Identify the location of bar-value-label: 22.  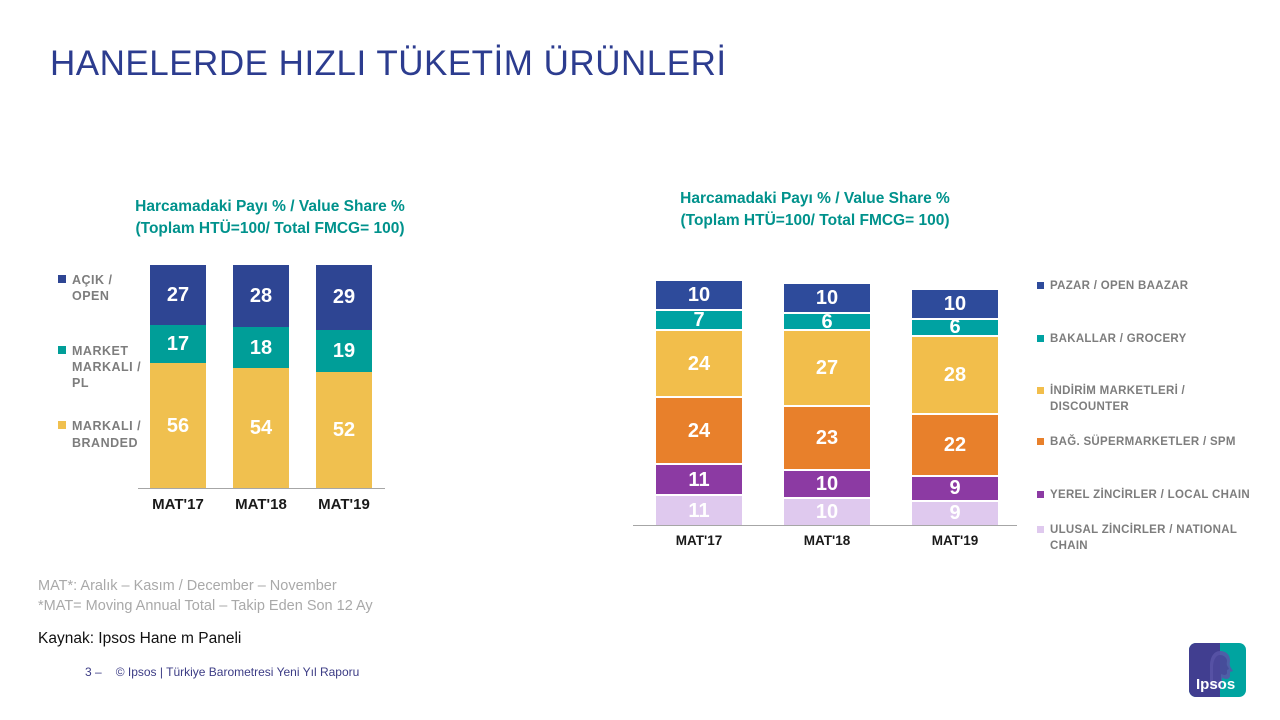
(955, 444).